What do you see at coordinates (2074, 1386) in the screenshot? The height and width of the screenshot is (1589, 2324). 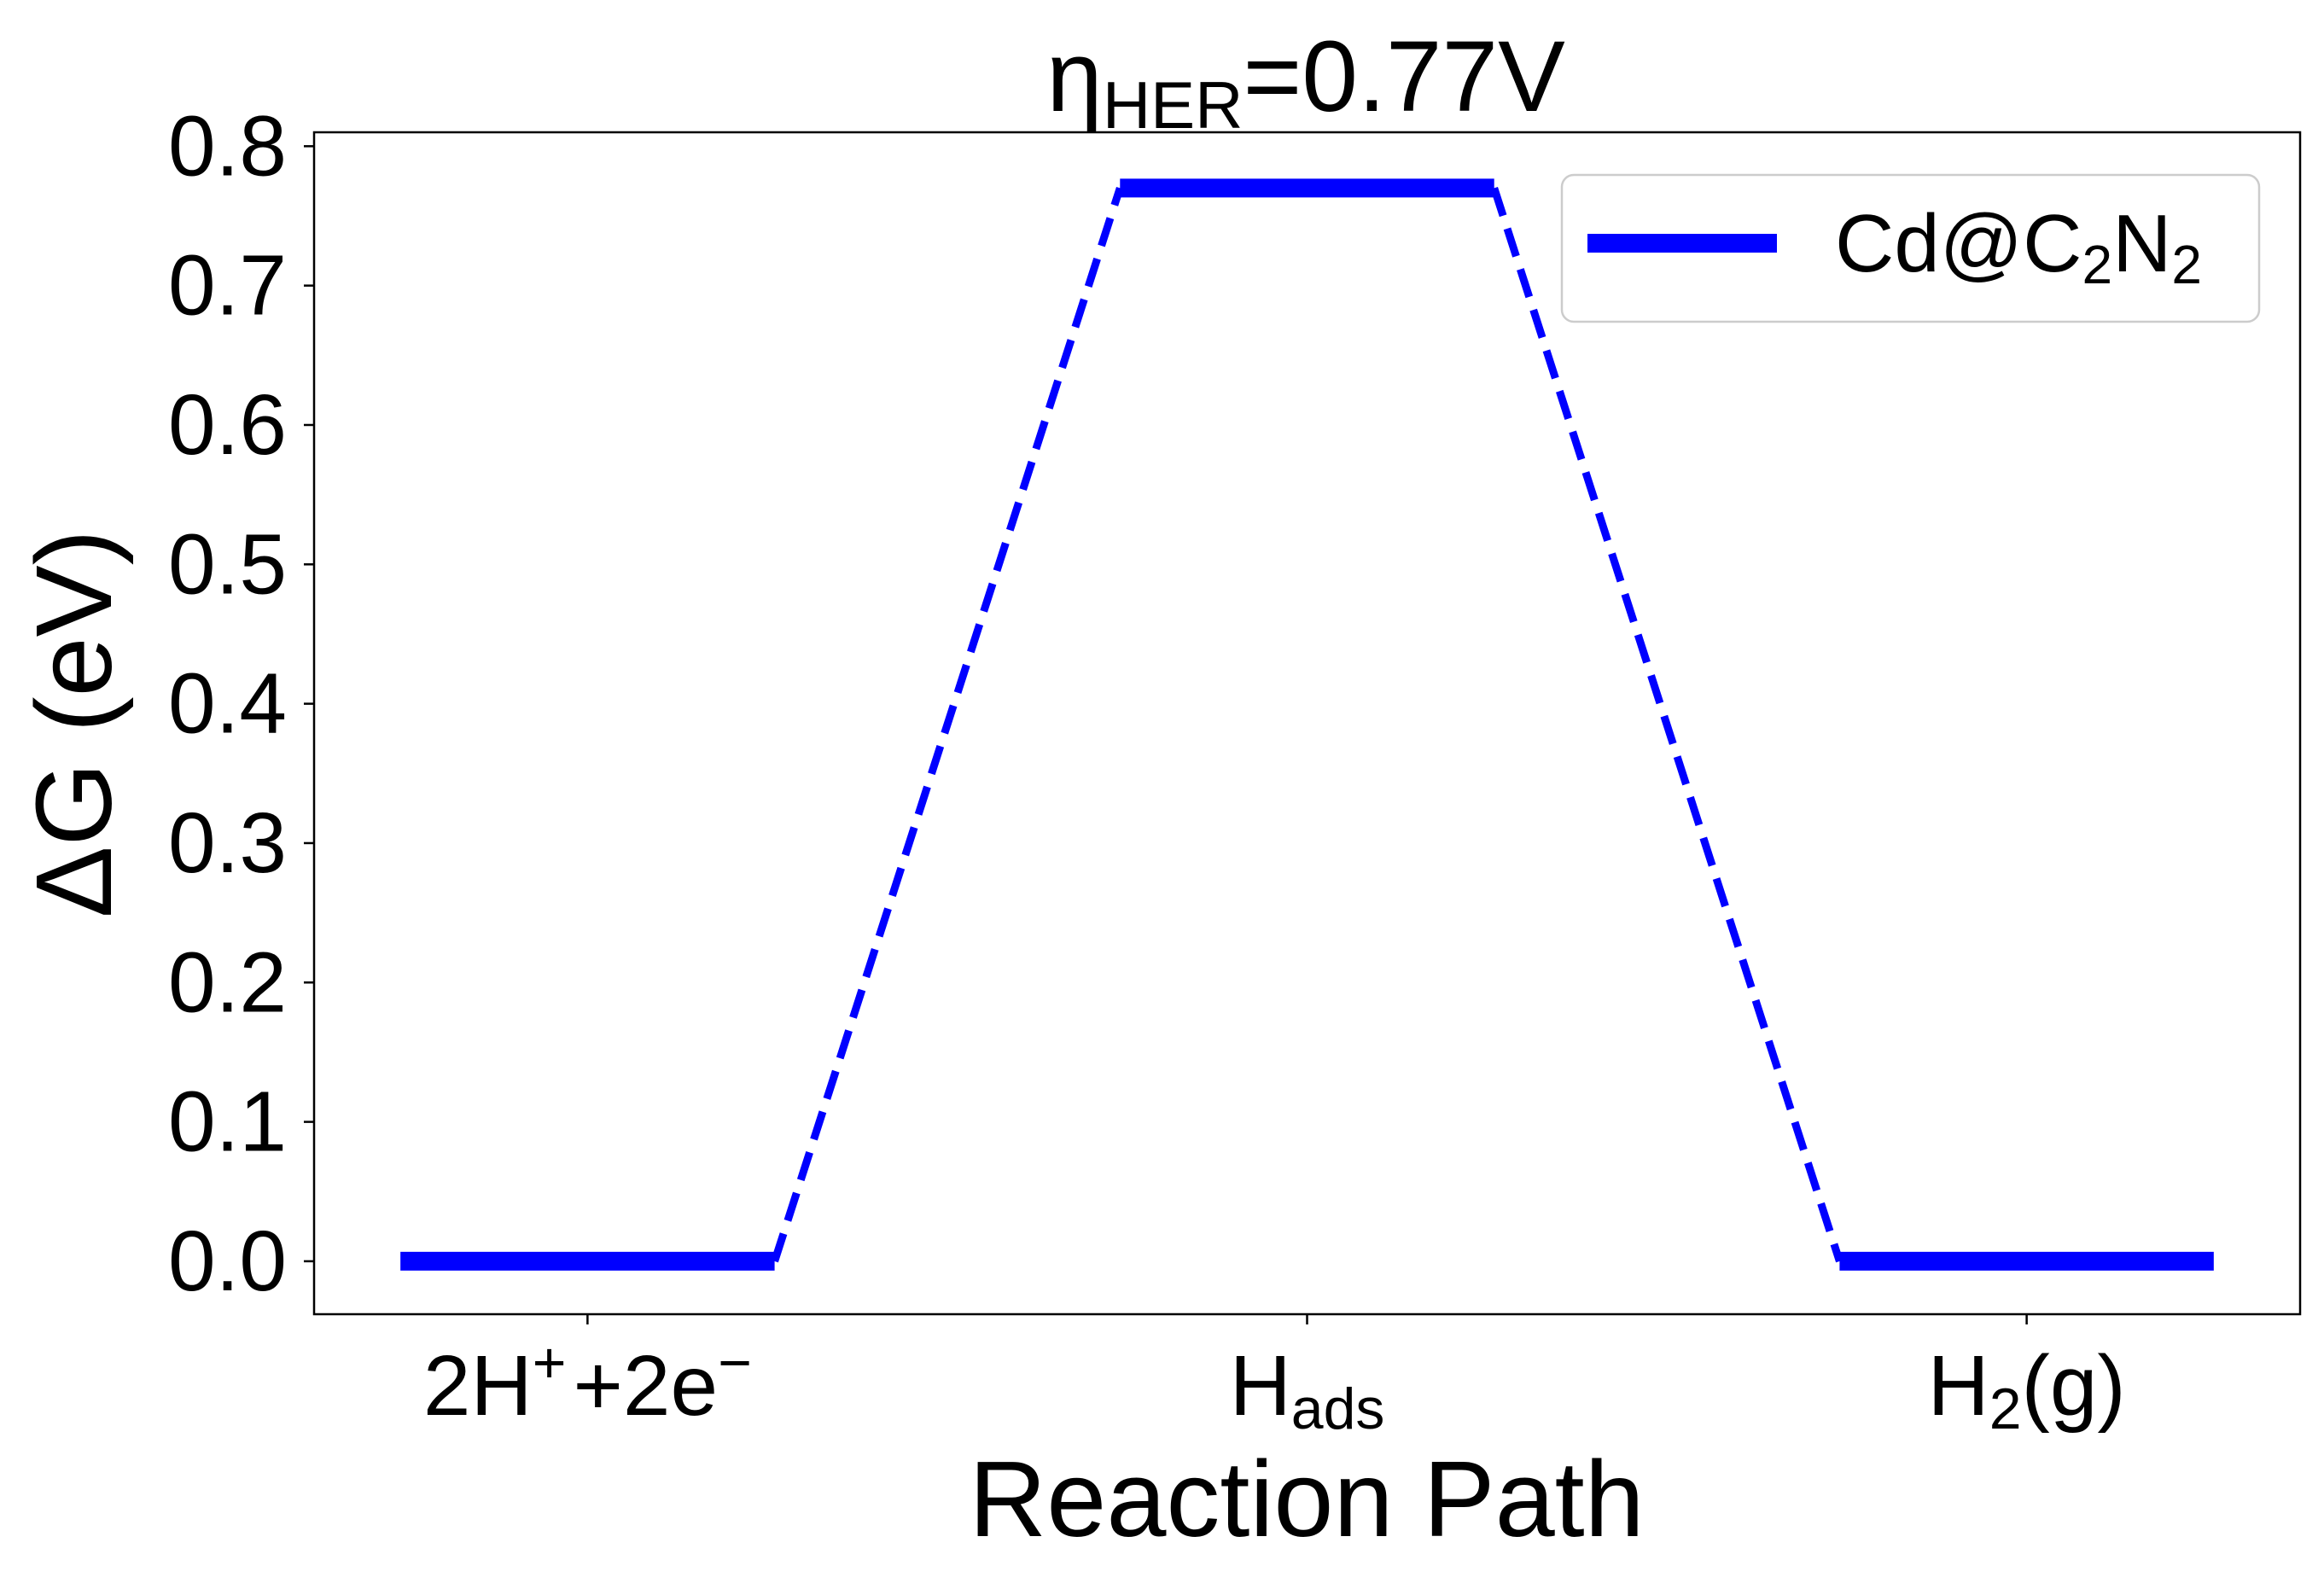 I see `x-label-tail: (g)` at bounding box center [2074, 1386].